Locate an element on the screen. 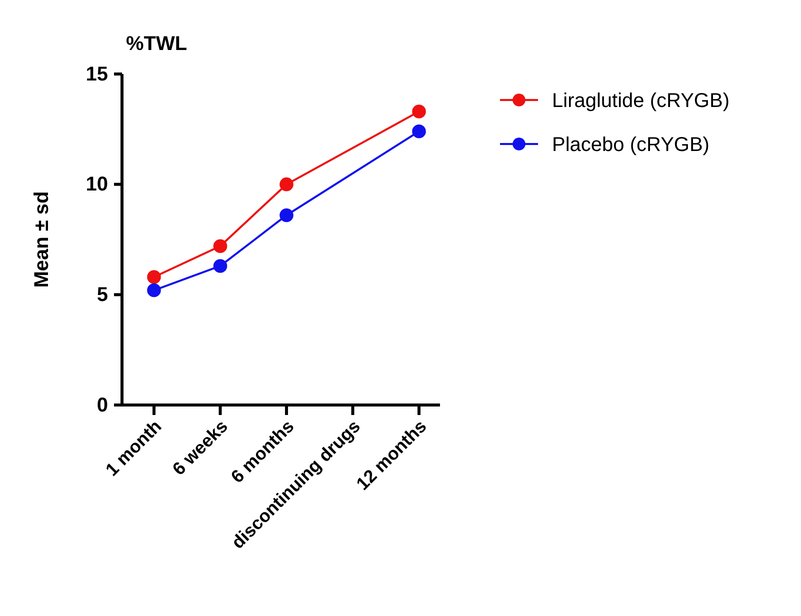 Image resolution: width=801 pixels, height=616 pixels. chart-title: %TWL is located at coordinates (157, 44).